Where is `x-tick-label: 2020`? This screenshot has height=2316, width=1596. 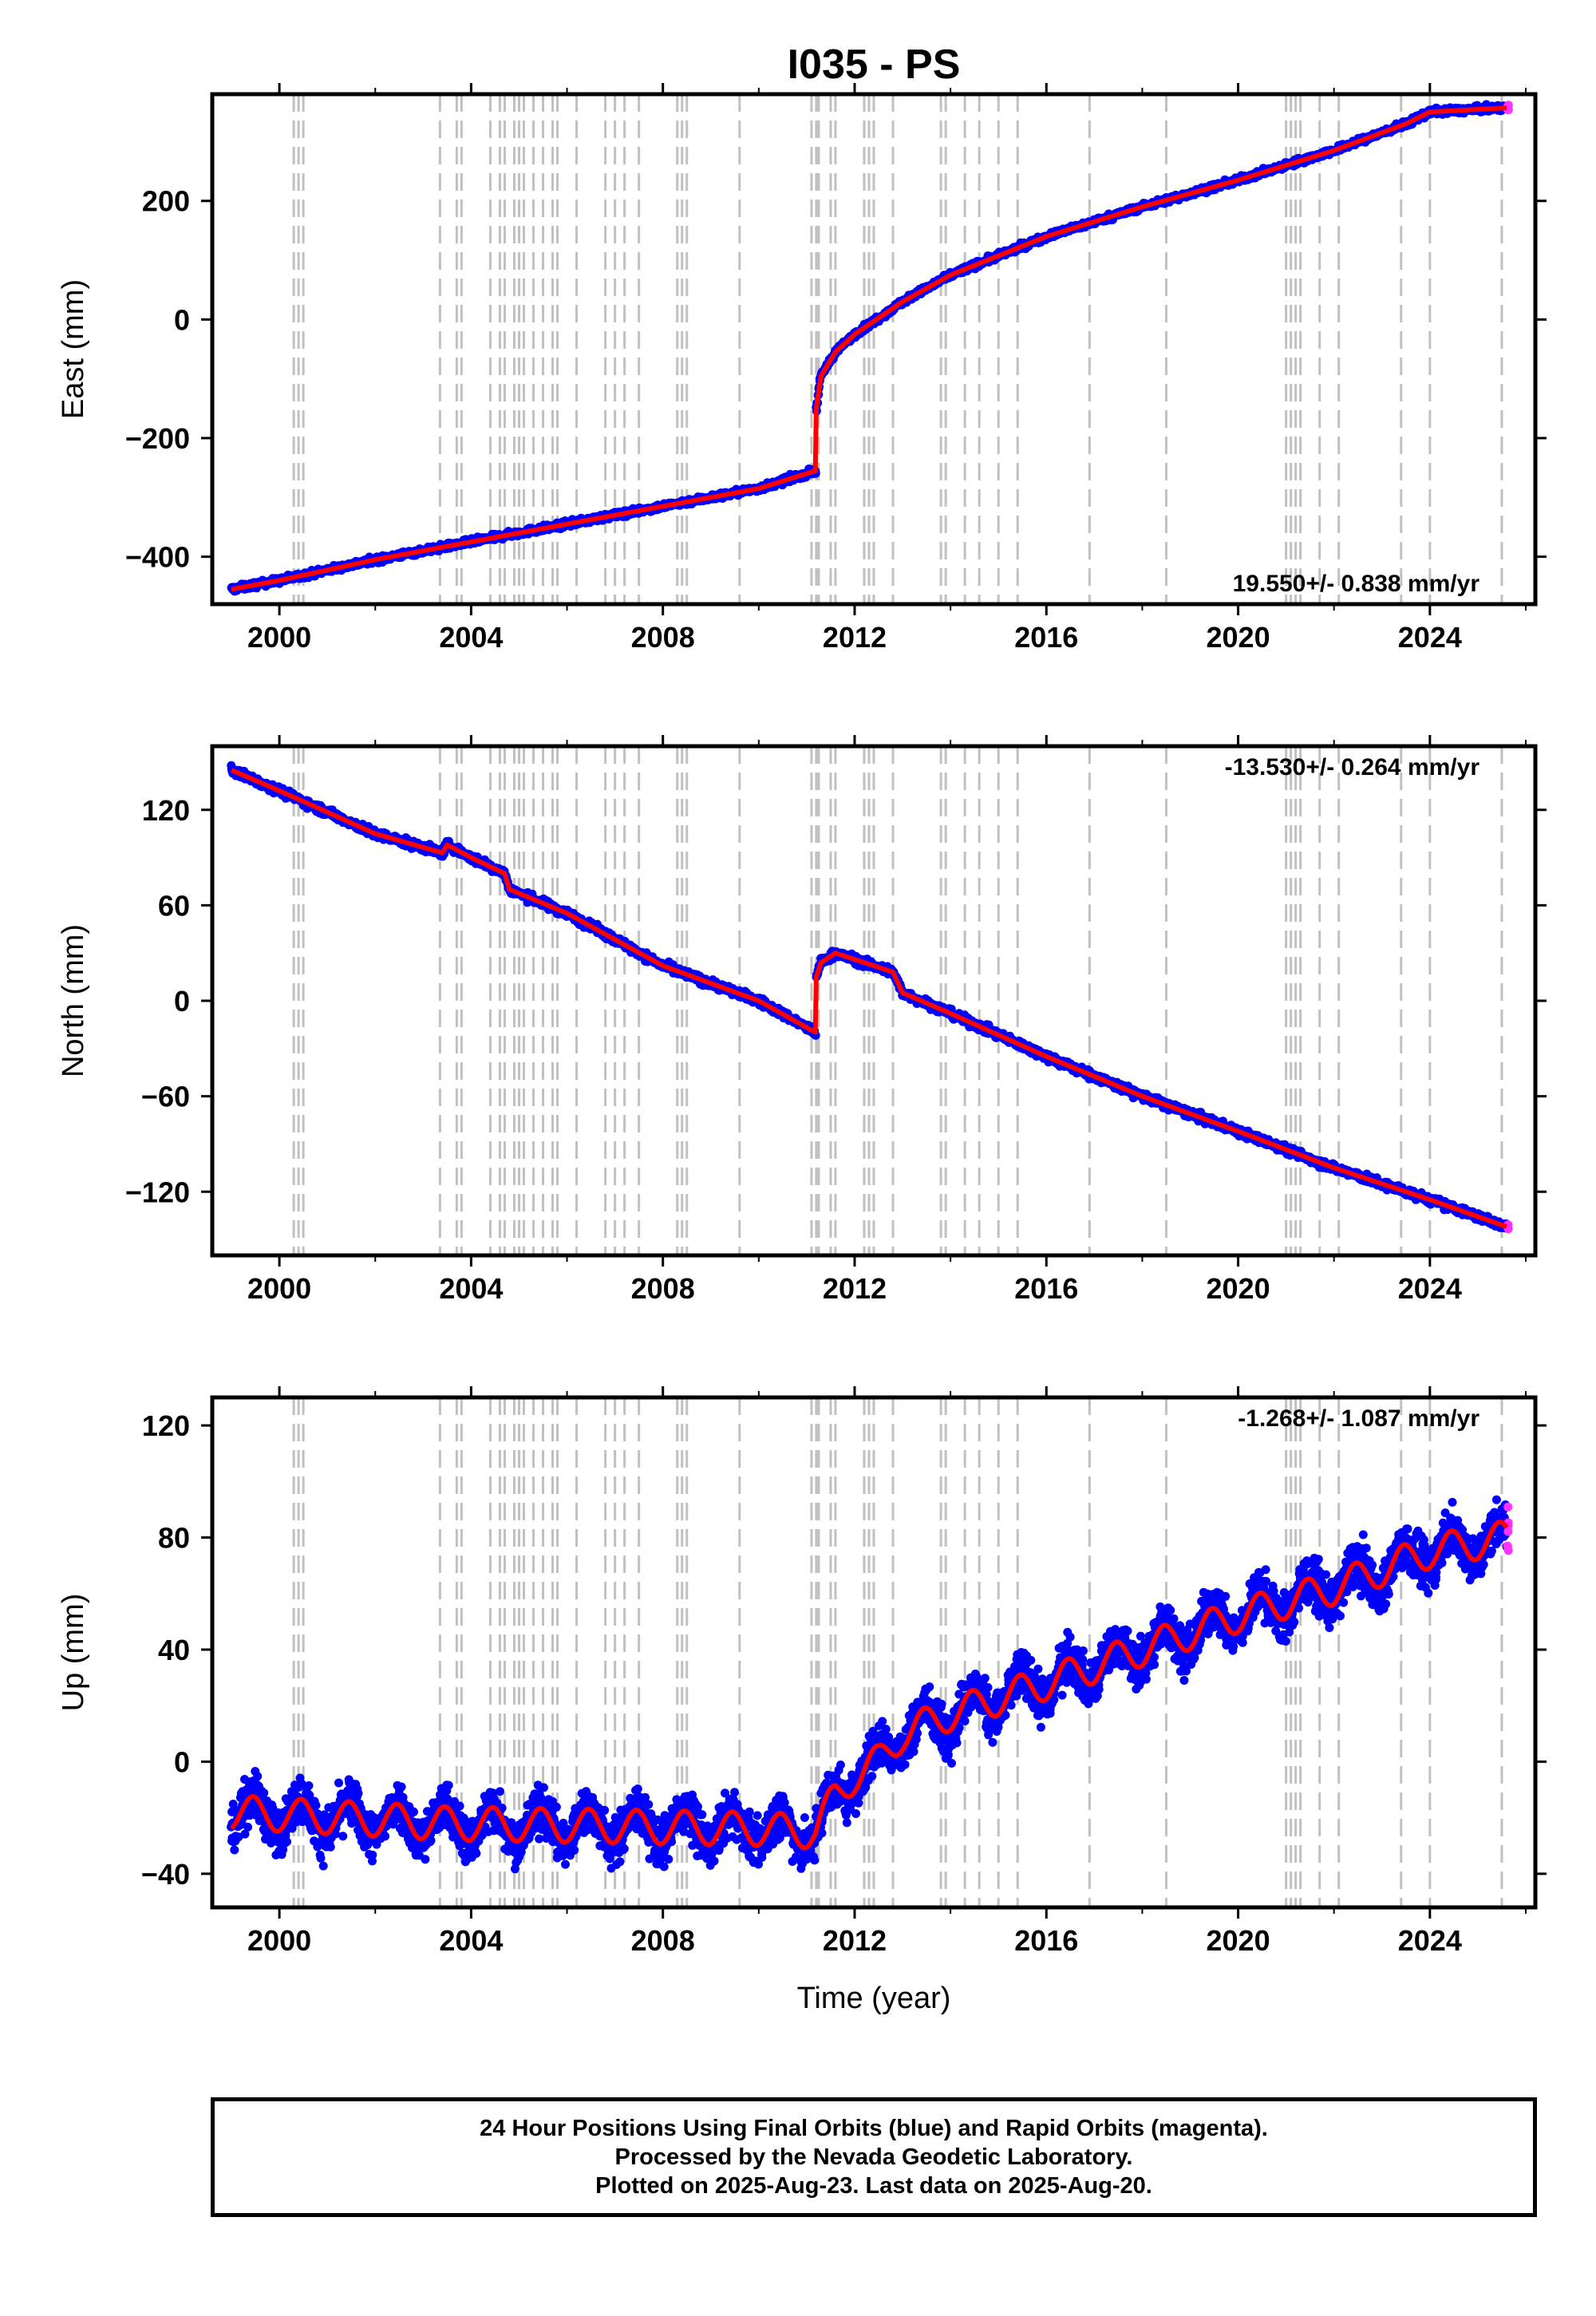
x-tick-label: 2020 is located at coordinates (1238, 637).